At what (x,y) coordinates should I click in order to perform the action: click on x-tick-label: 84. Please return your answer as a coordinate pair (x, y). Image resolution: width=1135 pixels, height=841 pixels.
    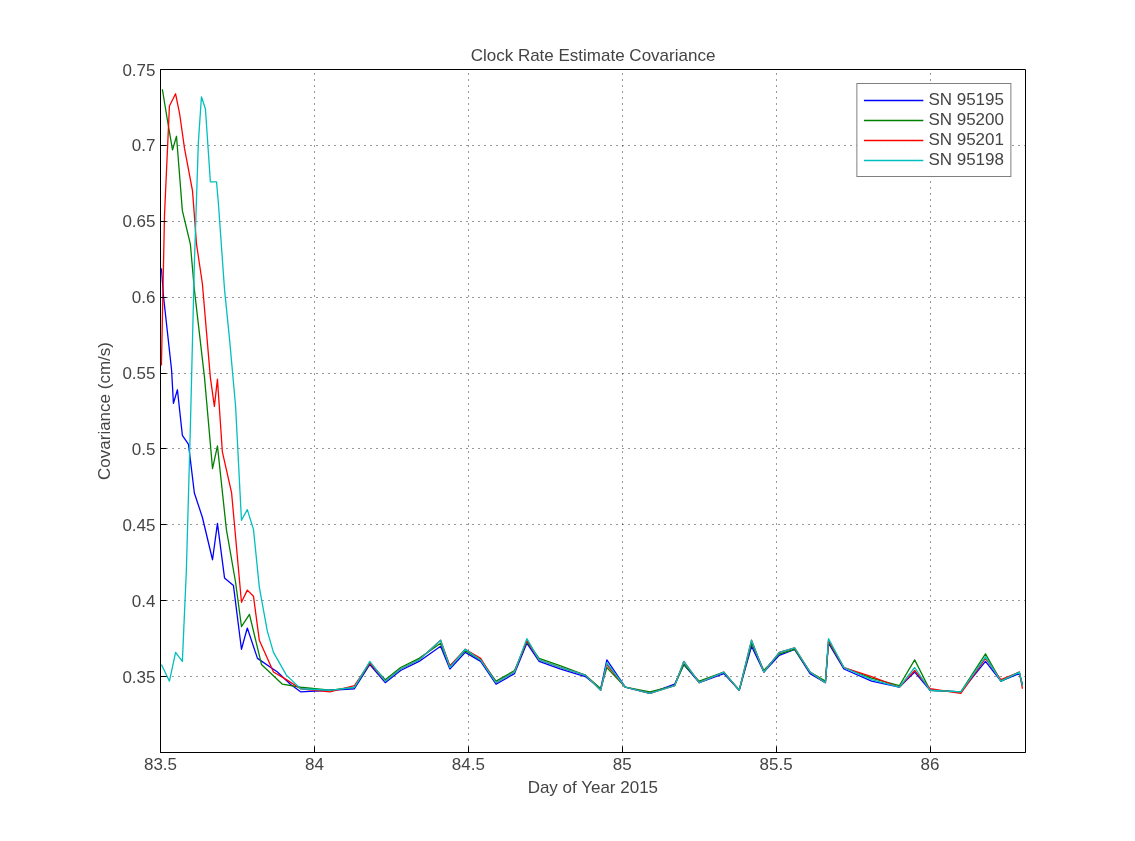
    Looking at the image, I should click on (314, 764).